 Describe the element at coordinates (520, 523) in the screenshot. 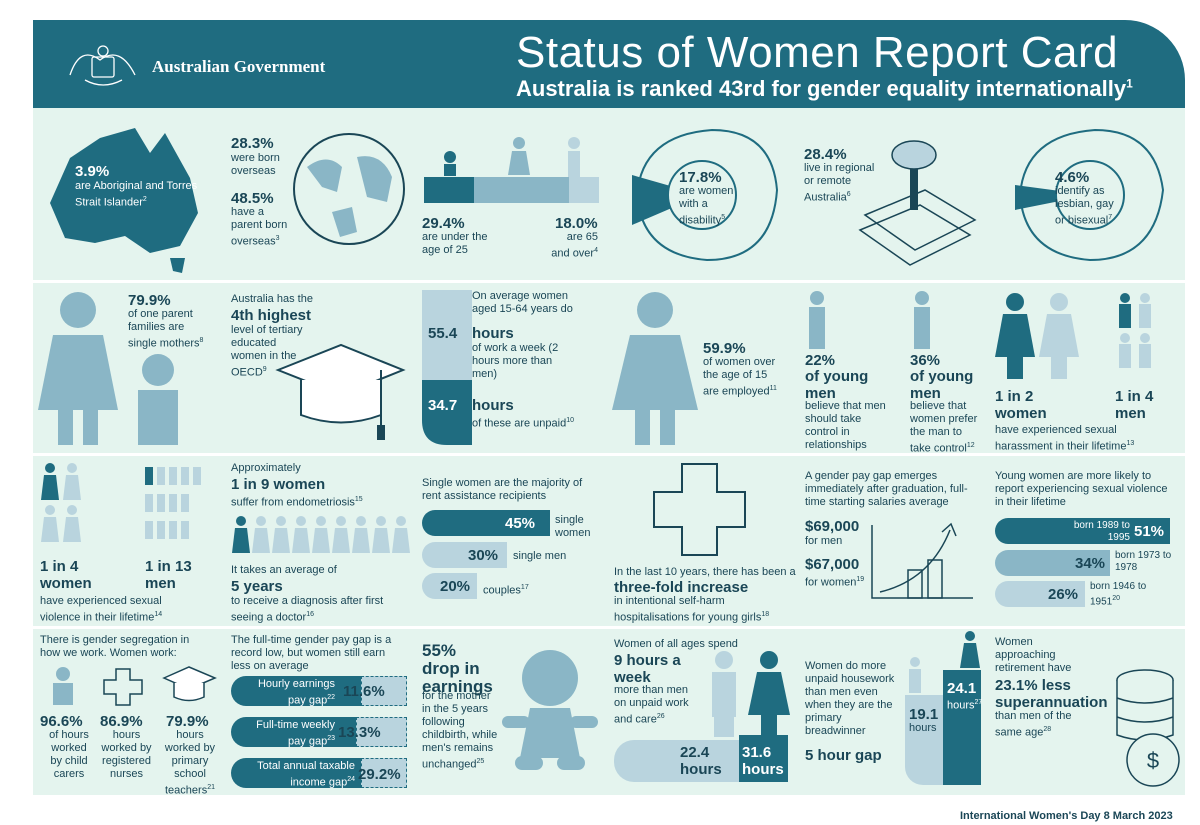

I see `rent-value-single-women: 45%` at that location.